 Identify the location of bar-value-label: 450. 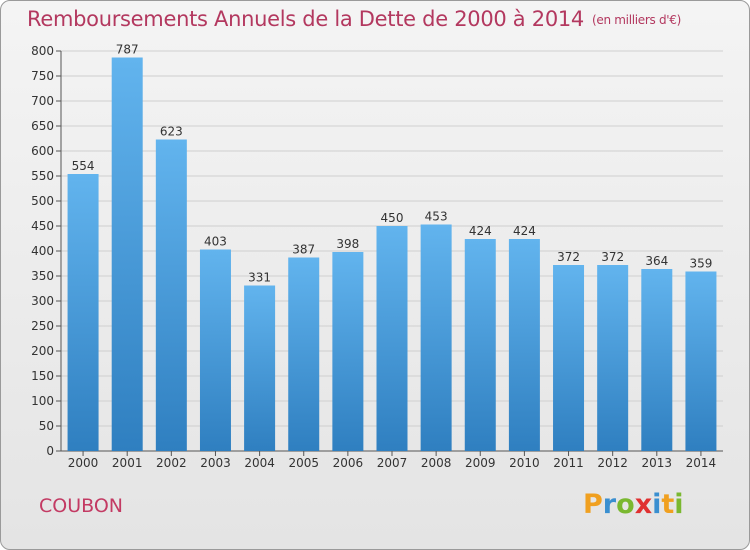
(392, 218).